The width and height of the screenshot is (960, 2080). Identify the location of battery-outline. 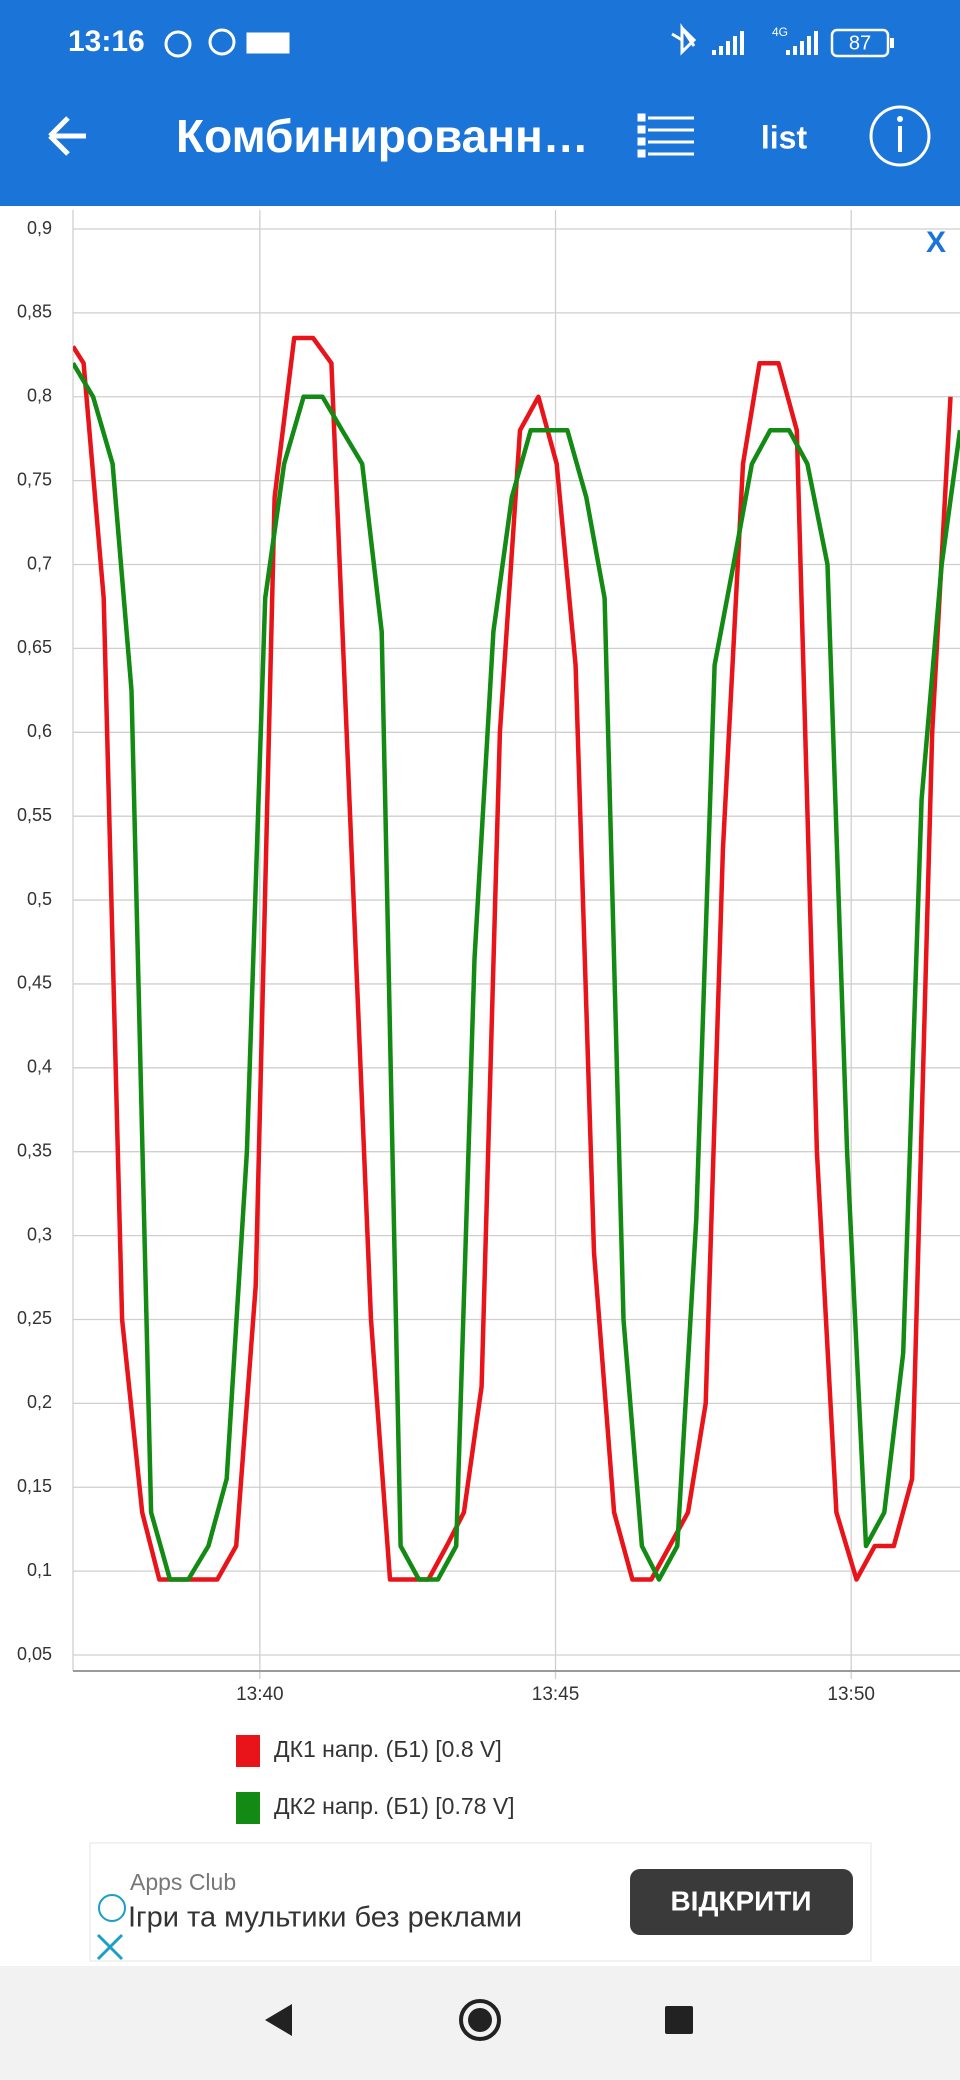
(860, 43).